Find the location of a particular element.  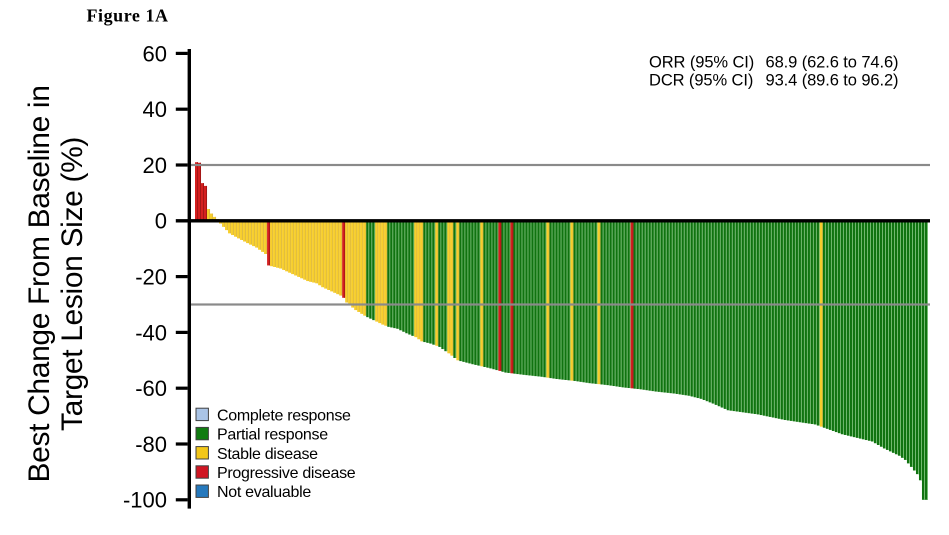

svg-text: 20 is located at coordinates (155, 165).